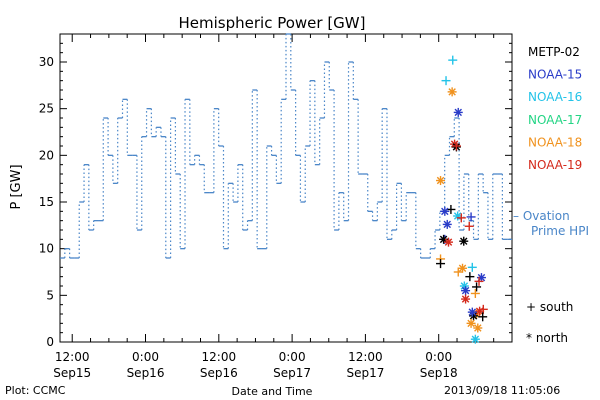 Image resolution: width=600 pixels, height=400 pixels. Describe the element at coordinates (555, 75) in the screenshot. I see `legend-noaa-15: NOAA-15` at that location.